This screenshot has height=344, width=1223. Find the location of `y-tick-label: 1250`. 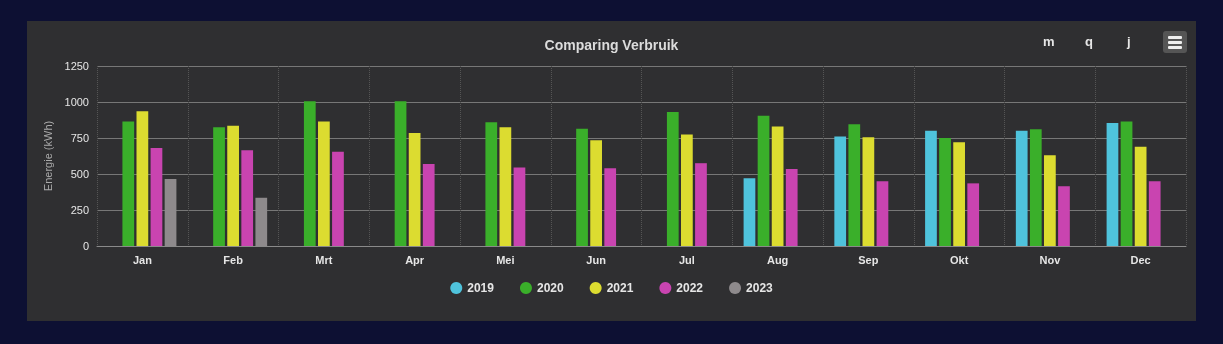

y-tick-label: 1250 is located at coordinates (76, 66).